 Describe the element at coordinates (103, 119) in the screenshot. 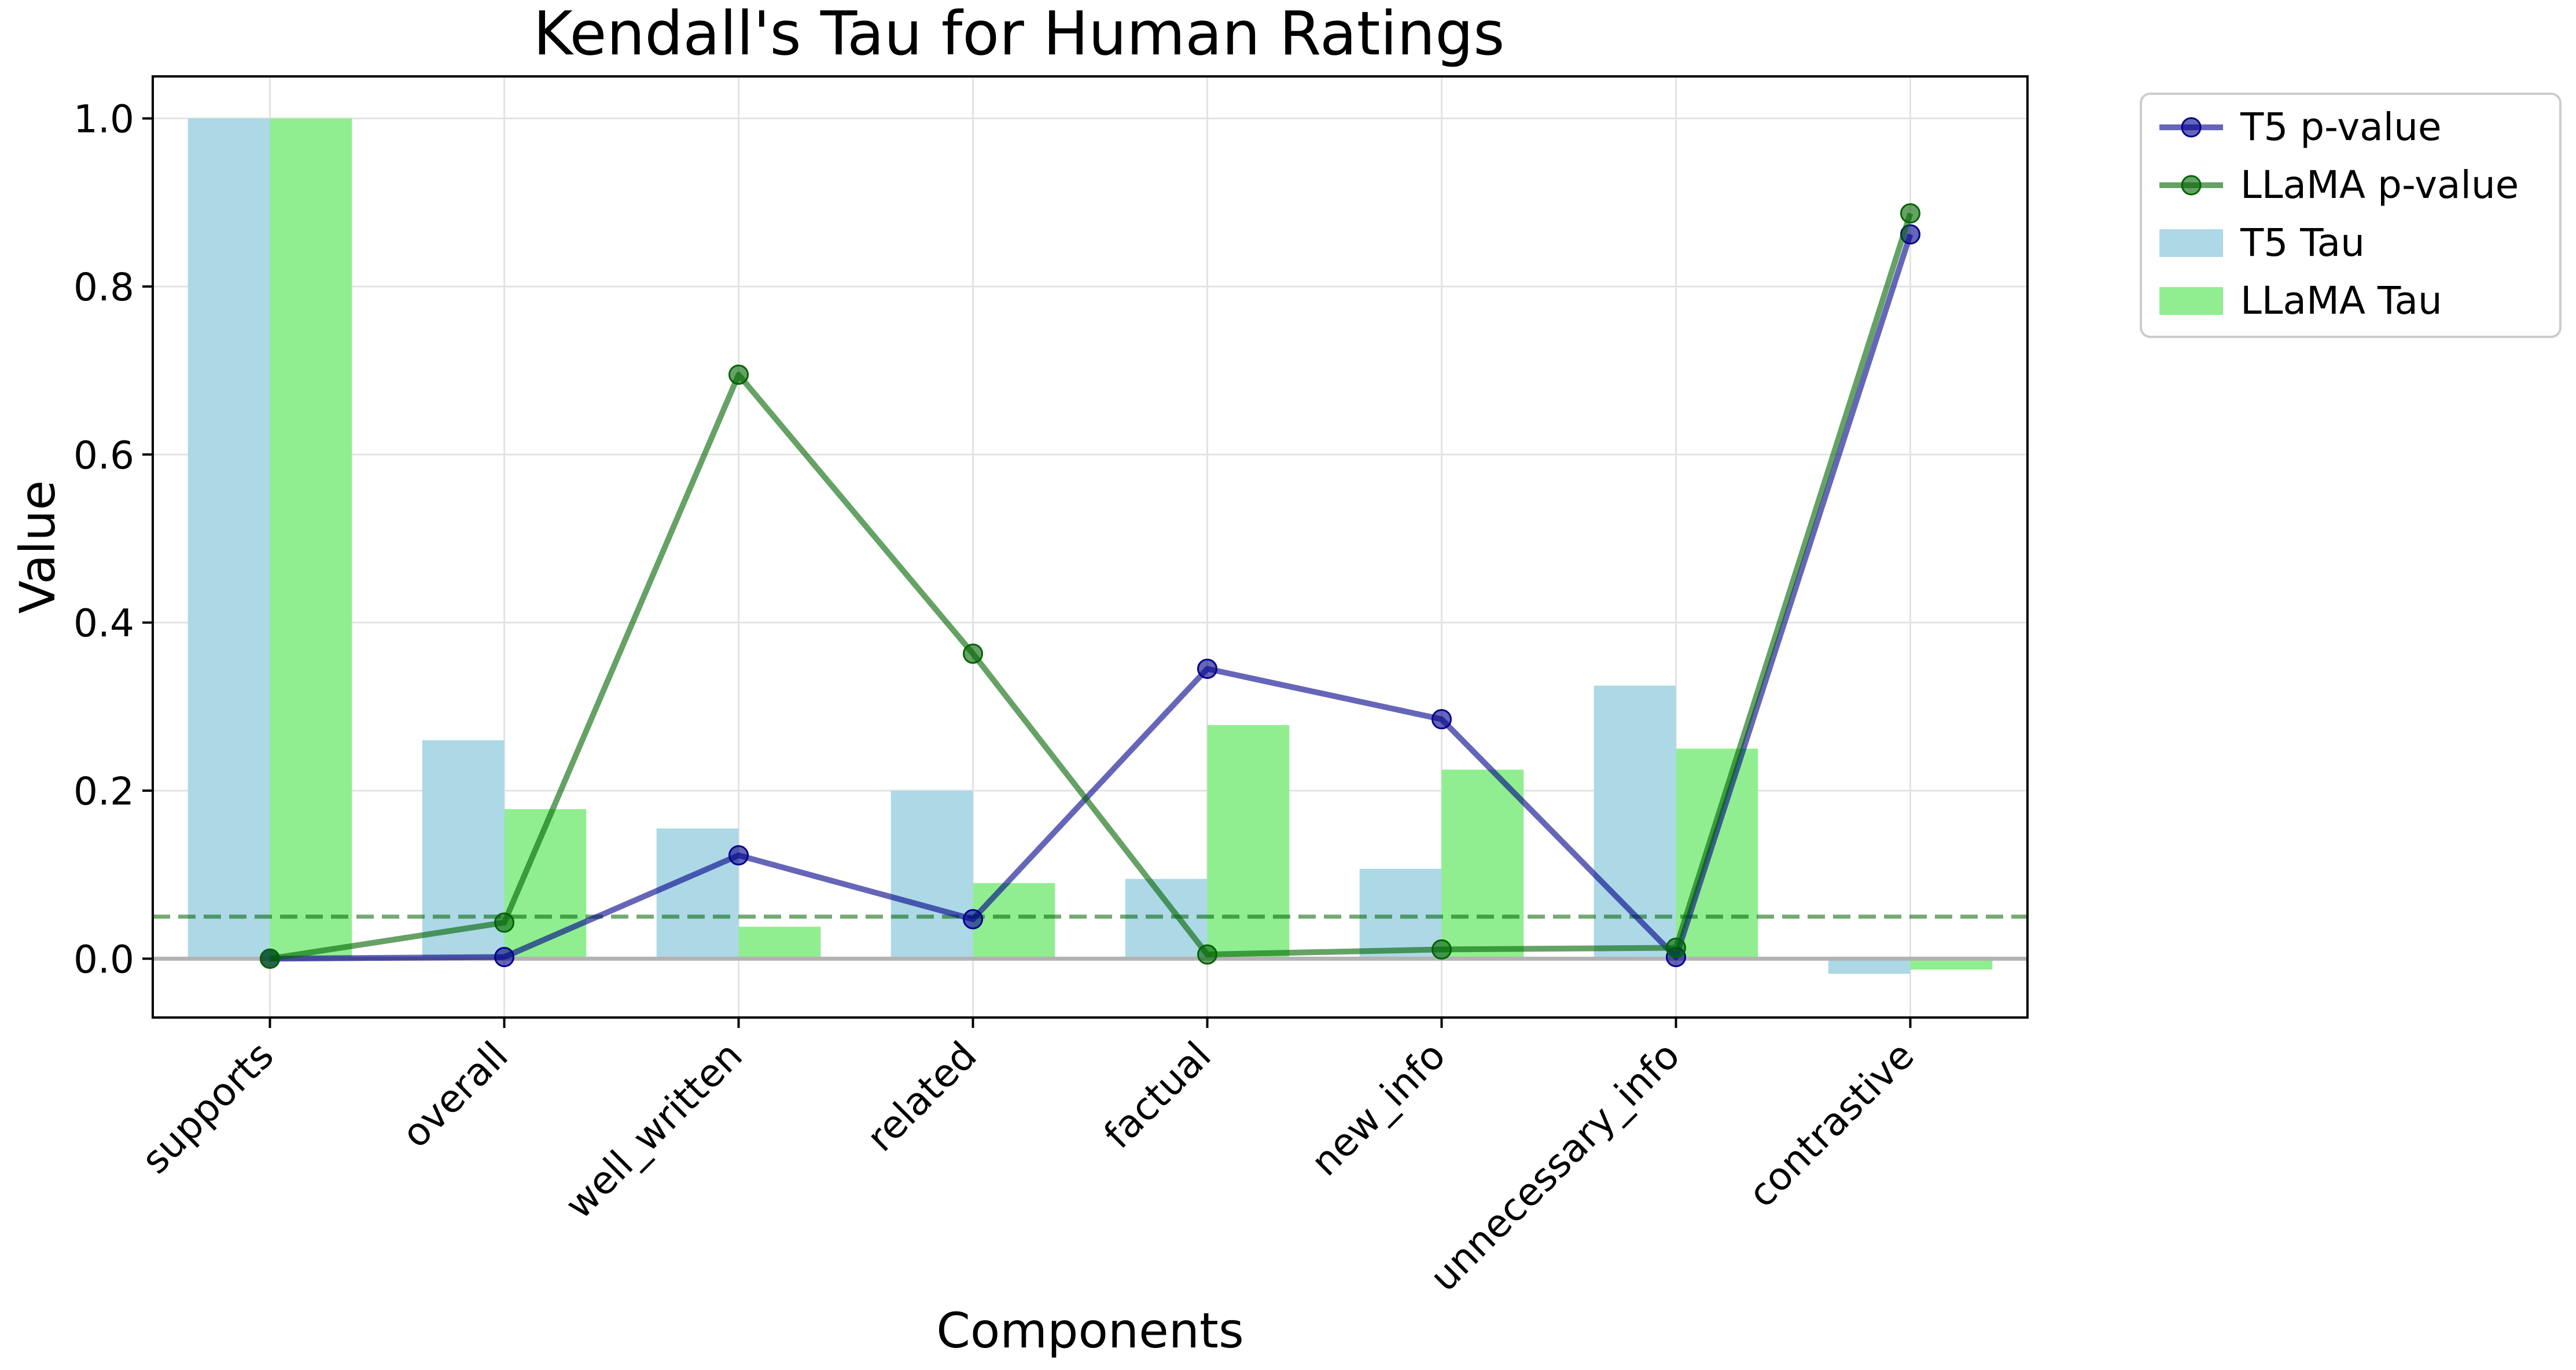

I see `y-tick-label: 1.0` at that location.